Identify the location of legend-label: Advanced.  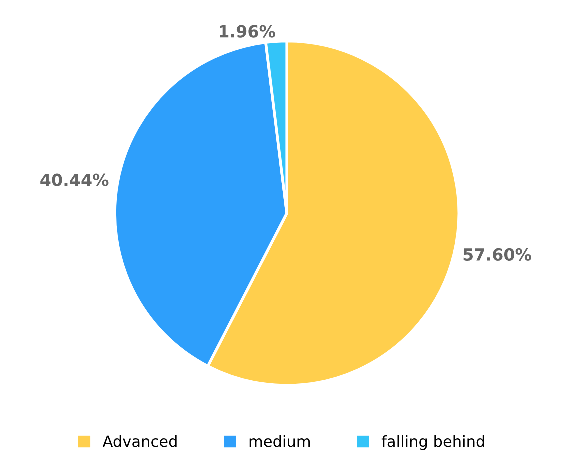
(139, 441).